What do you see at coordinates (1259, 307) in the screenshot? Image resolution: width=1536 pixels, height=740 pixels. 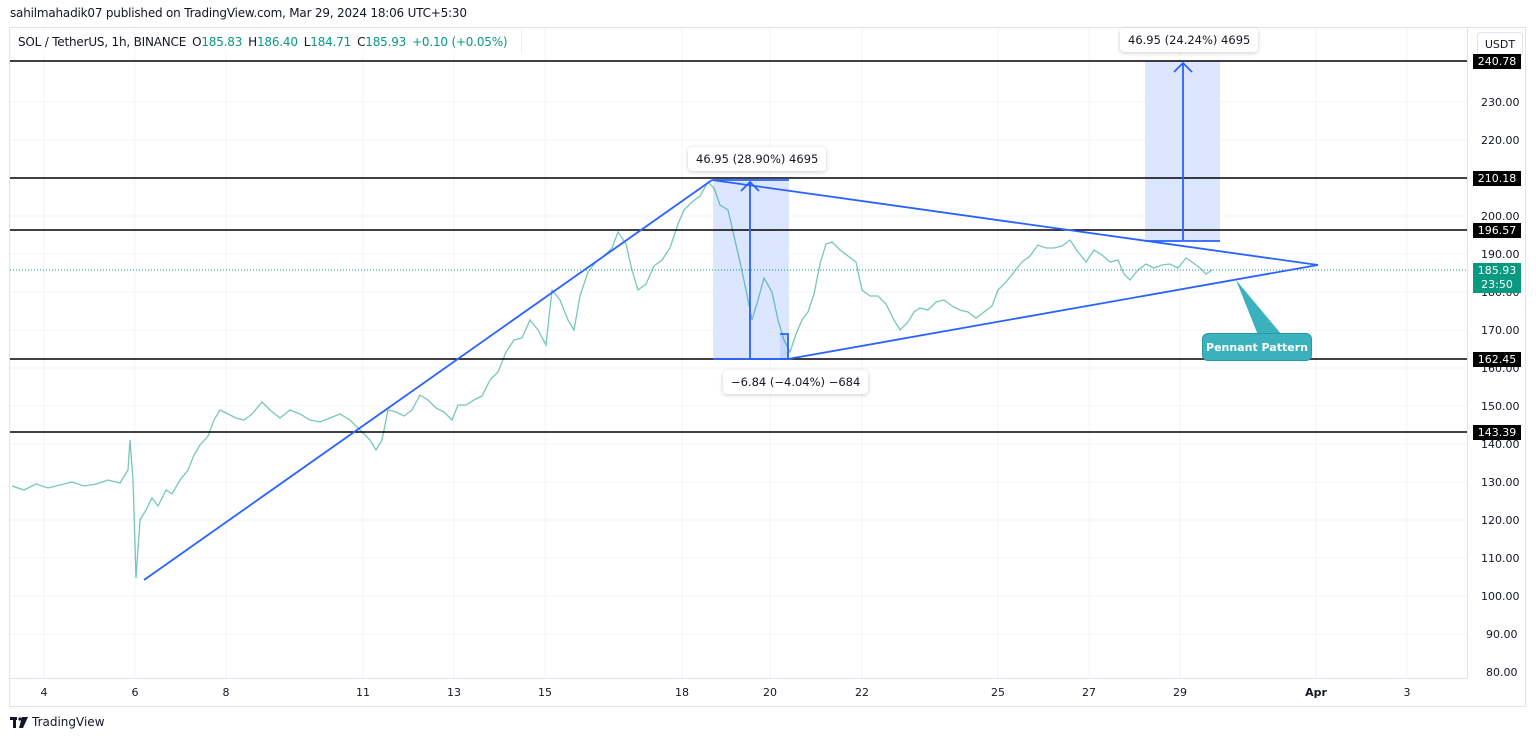 I see `callout-pointer` at bounding box center [1259, 307].